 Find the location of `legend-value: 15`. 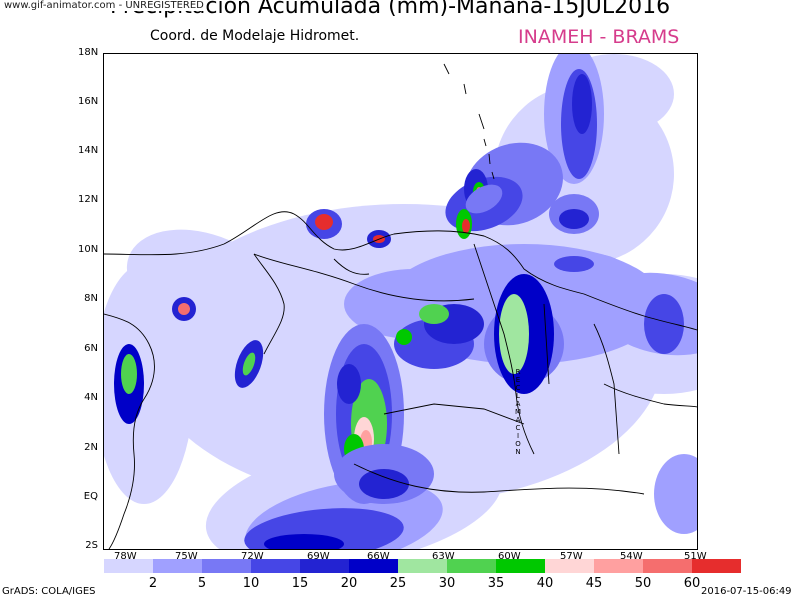

legend-value: 15 is located at coordinates (300, 583).